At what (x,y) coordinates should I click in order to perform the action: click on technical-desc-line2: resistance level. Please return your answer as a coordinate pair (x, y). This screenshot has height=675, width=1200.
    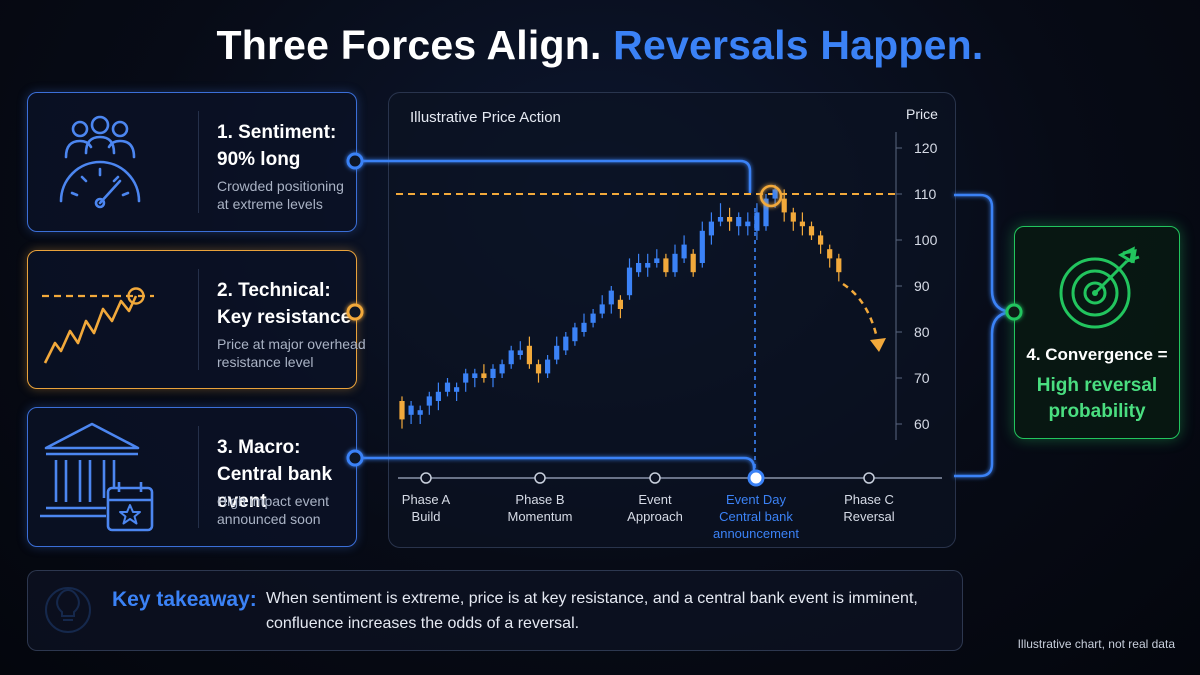
    Looking at the image, I should click on (265, 362).